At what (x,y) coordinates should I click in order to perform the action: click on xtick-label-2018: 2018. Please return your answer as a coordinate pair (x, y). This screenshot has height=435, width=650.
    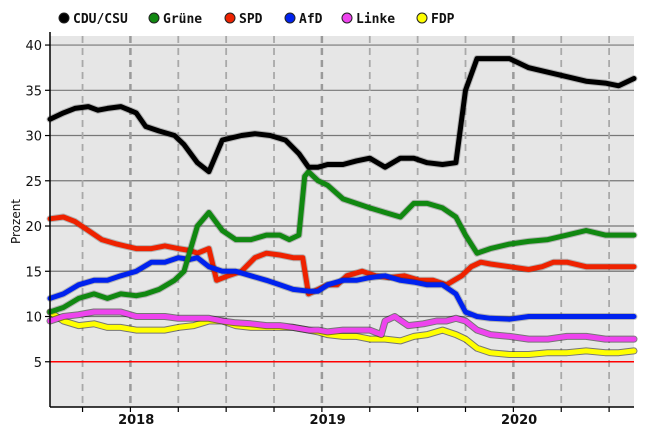
    Looking at the image, I should click on (136, 420).